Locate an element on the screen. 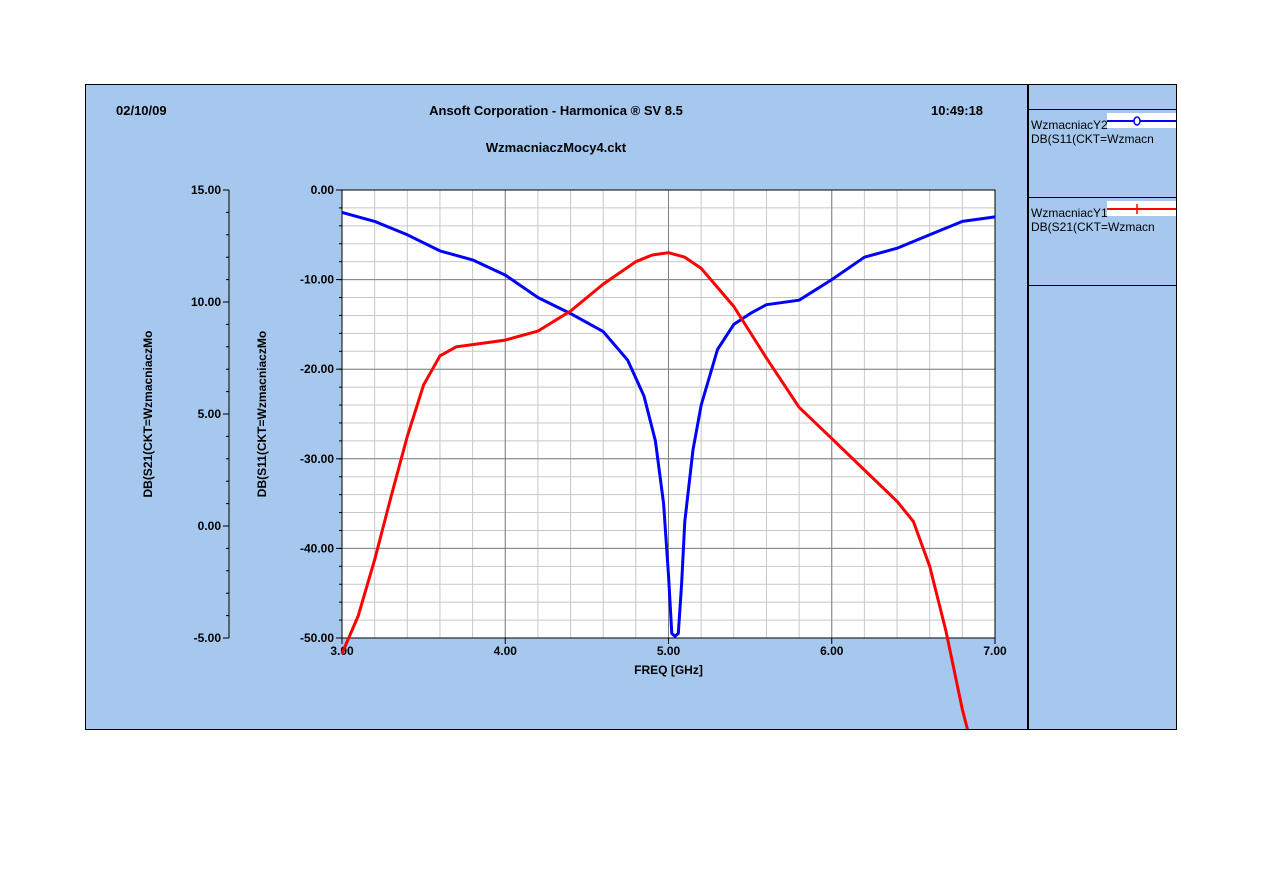 This screenshot has width=1263, height=893. s11-tick-label: -10.00 is located at coordinates (317, 280).